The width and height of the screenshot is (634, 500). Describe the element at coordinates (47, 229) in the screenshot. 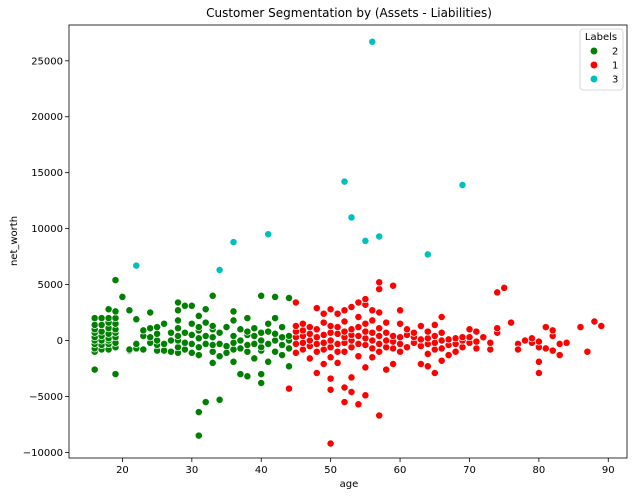

I see `y-tick-label: 10000` at that location.